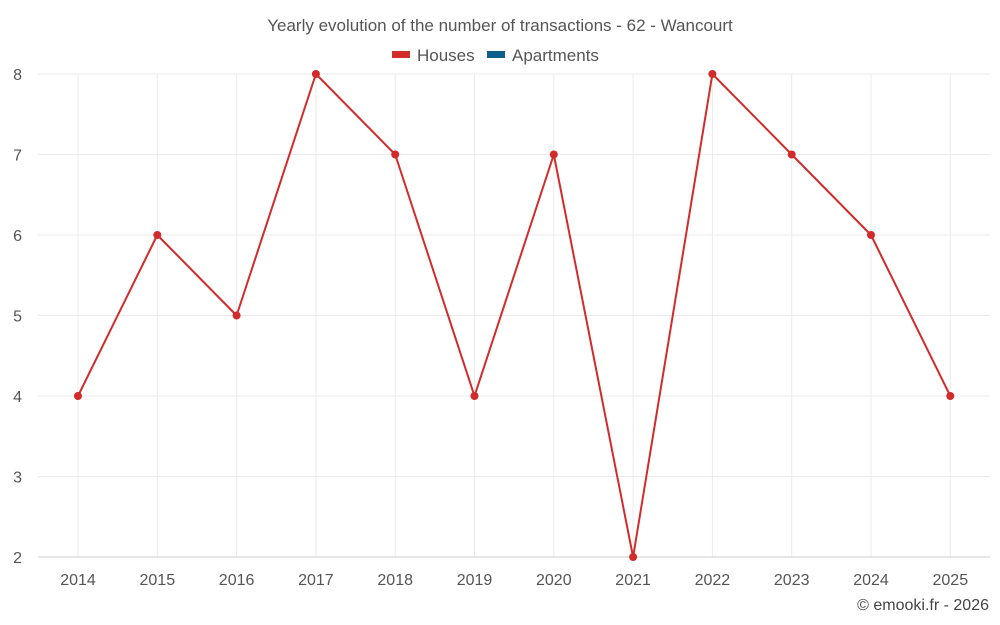  I want to click on legend-swatch-apartments, so click(496, 54).